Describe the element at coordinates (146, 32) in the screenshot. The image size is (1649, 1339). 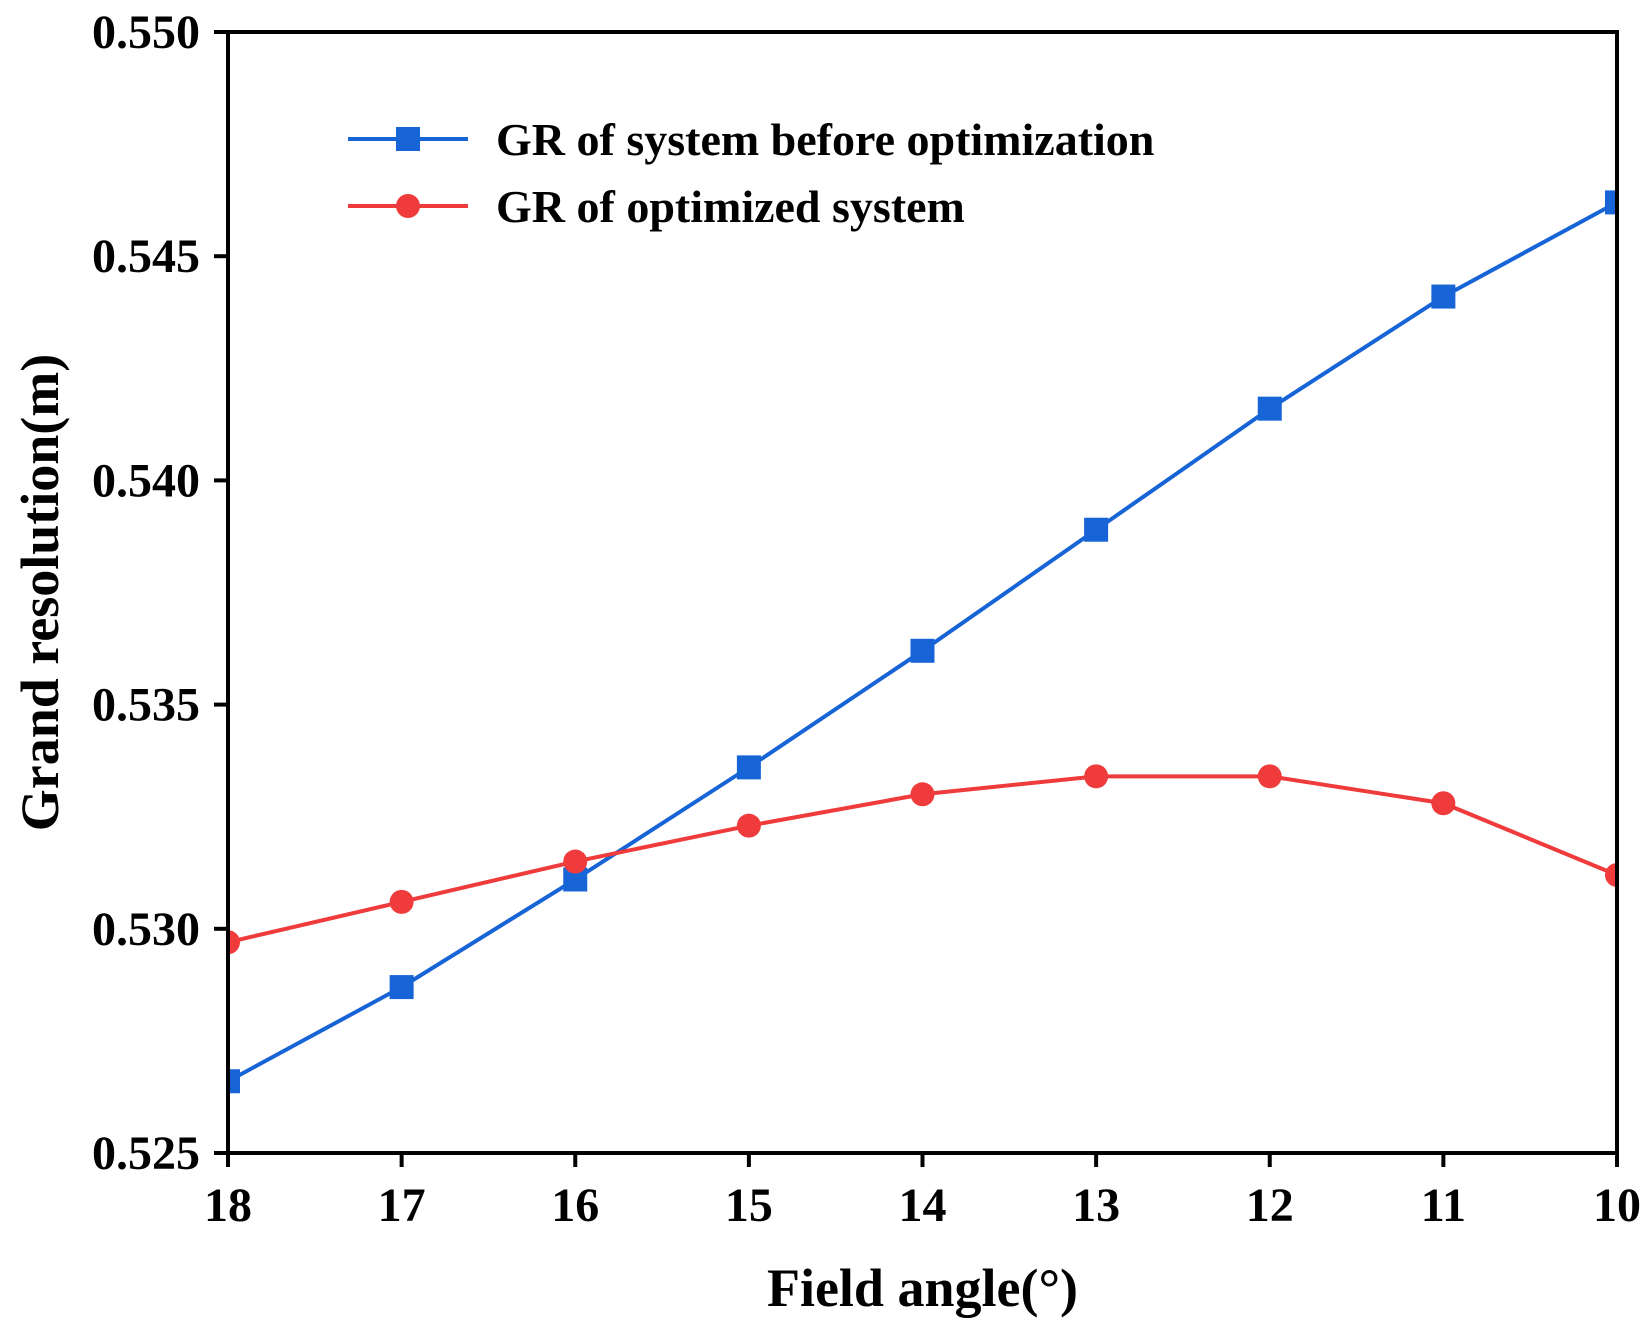
I see `y-tick-label: 0.550` at that location.